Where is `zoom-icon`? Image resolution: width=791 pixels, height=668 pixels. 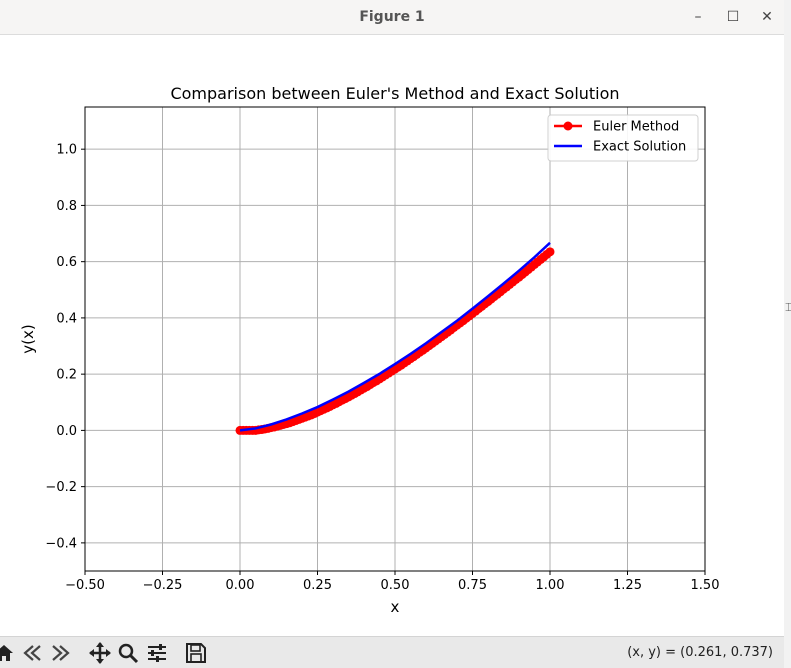 zoom-icon is located at coordinates (128, 653).